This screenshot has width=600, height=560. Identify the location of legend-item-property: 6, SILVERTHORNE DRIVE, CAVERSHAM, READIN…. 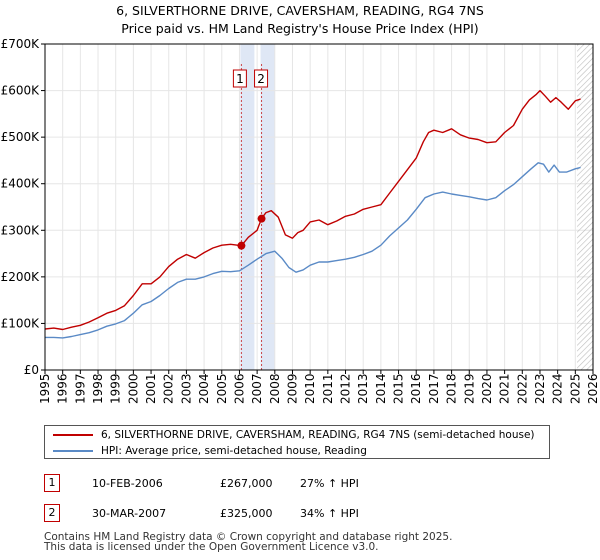
(294, 435).